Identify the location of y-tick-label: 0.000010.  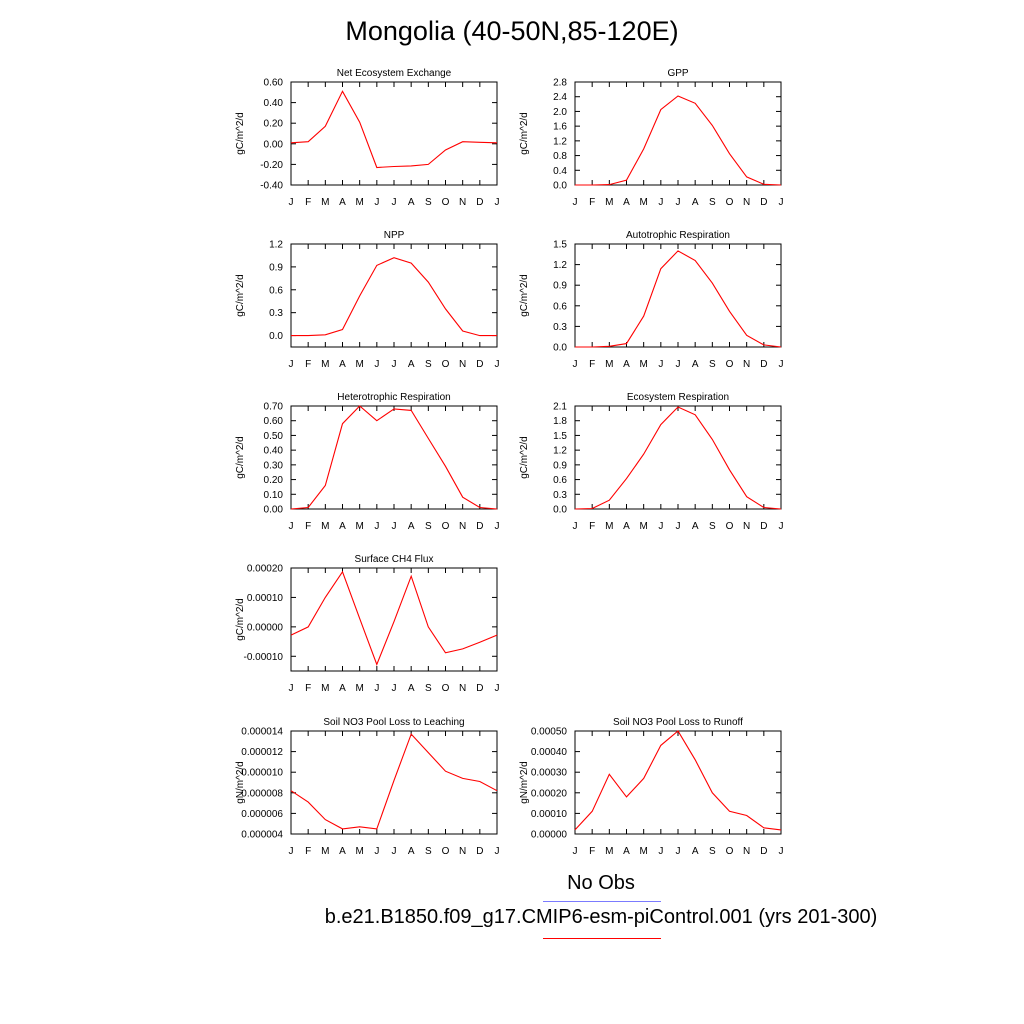
(262, 773).